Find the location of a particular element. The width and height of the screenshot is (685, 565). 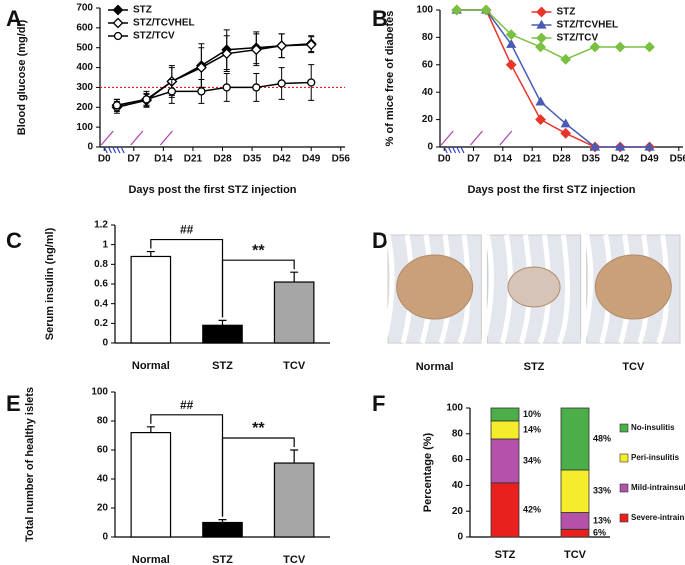

value-label: 6% is located at coordinates (599, 533).